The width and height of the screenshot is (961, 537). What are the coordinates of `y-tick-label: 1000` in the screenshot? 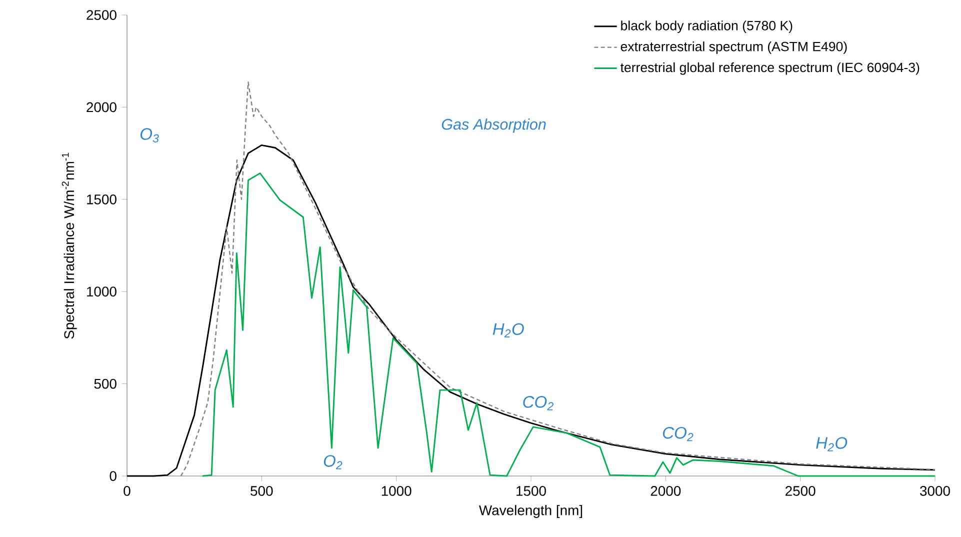 It's located at (101, 291).